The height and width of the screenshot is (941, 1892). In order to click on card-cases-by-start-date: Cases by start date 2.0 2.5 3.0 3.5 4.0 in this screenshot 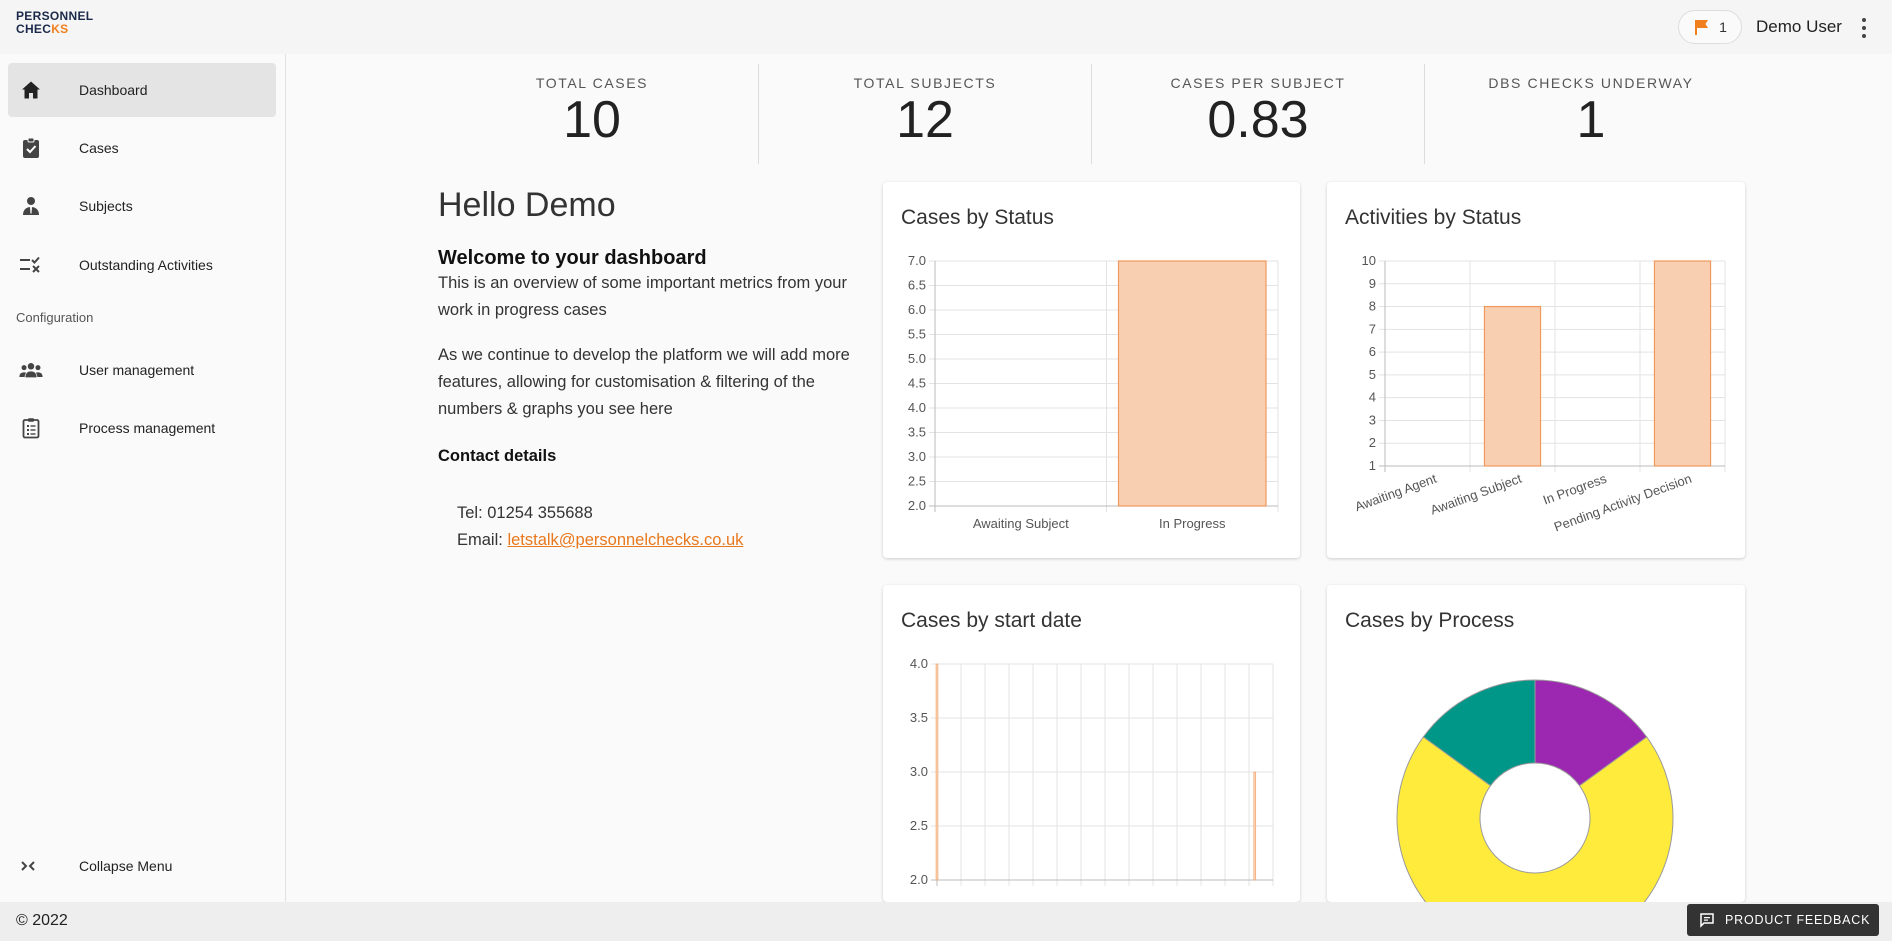, I will do `click(1091, 743)`.